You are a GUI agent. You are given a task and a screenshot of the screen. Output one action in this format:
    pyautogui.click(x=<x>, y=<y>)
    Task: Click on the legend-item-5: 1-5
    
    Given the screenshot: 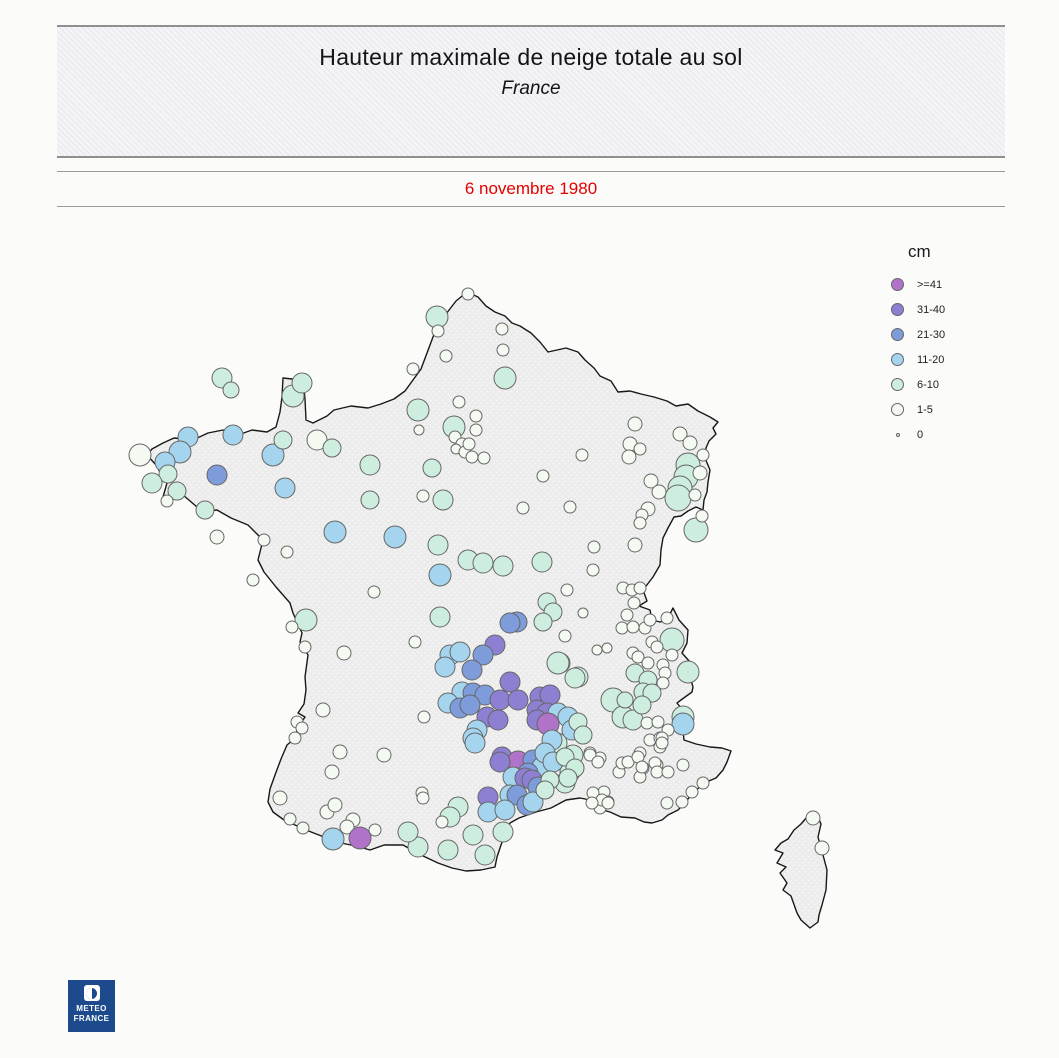 What is the action you would take?
    pyautogui.click(x=951, y=409)
    